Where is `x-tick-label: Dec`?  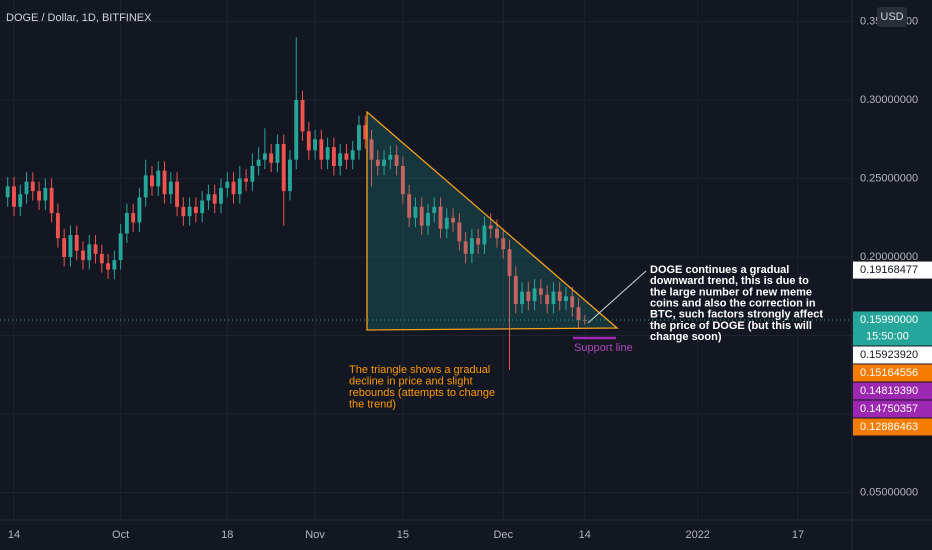
x-tick-label: Dec is located at coordinates (503, 535).